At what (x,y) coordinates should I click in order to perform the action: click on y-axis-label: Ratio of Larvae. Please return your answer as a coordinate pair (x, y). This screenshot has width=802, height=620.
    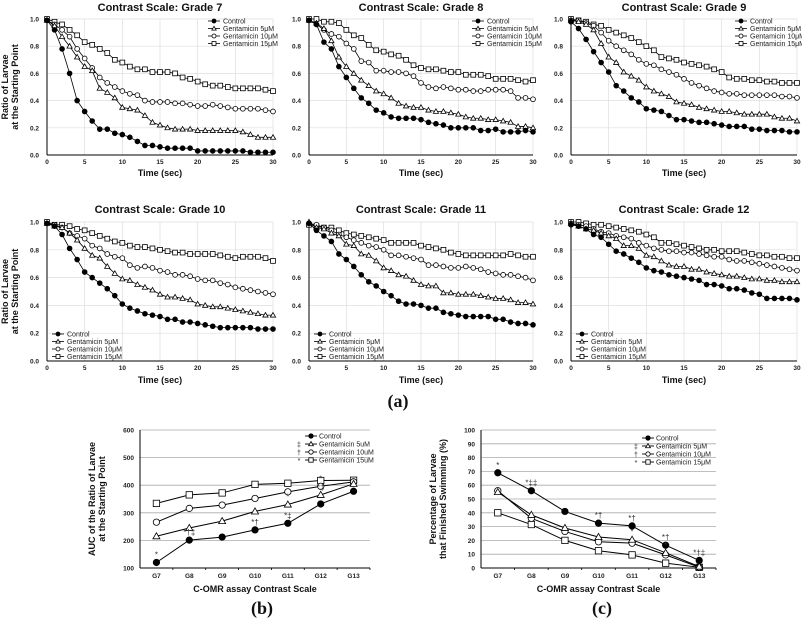
    Looking at the image, I should click on (5, 86).